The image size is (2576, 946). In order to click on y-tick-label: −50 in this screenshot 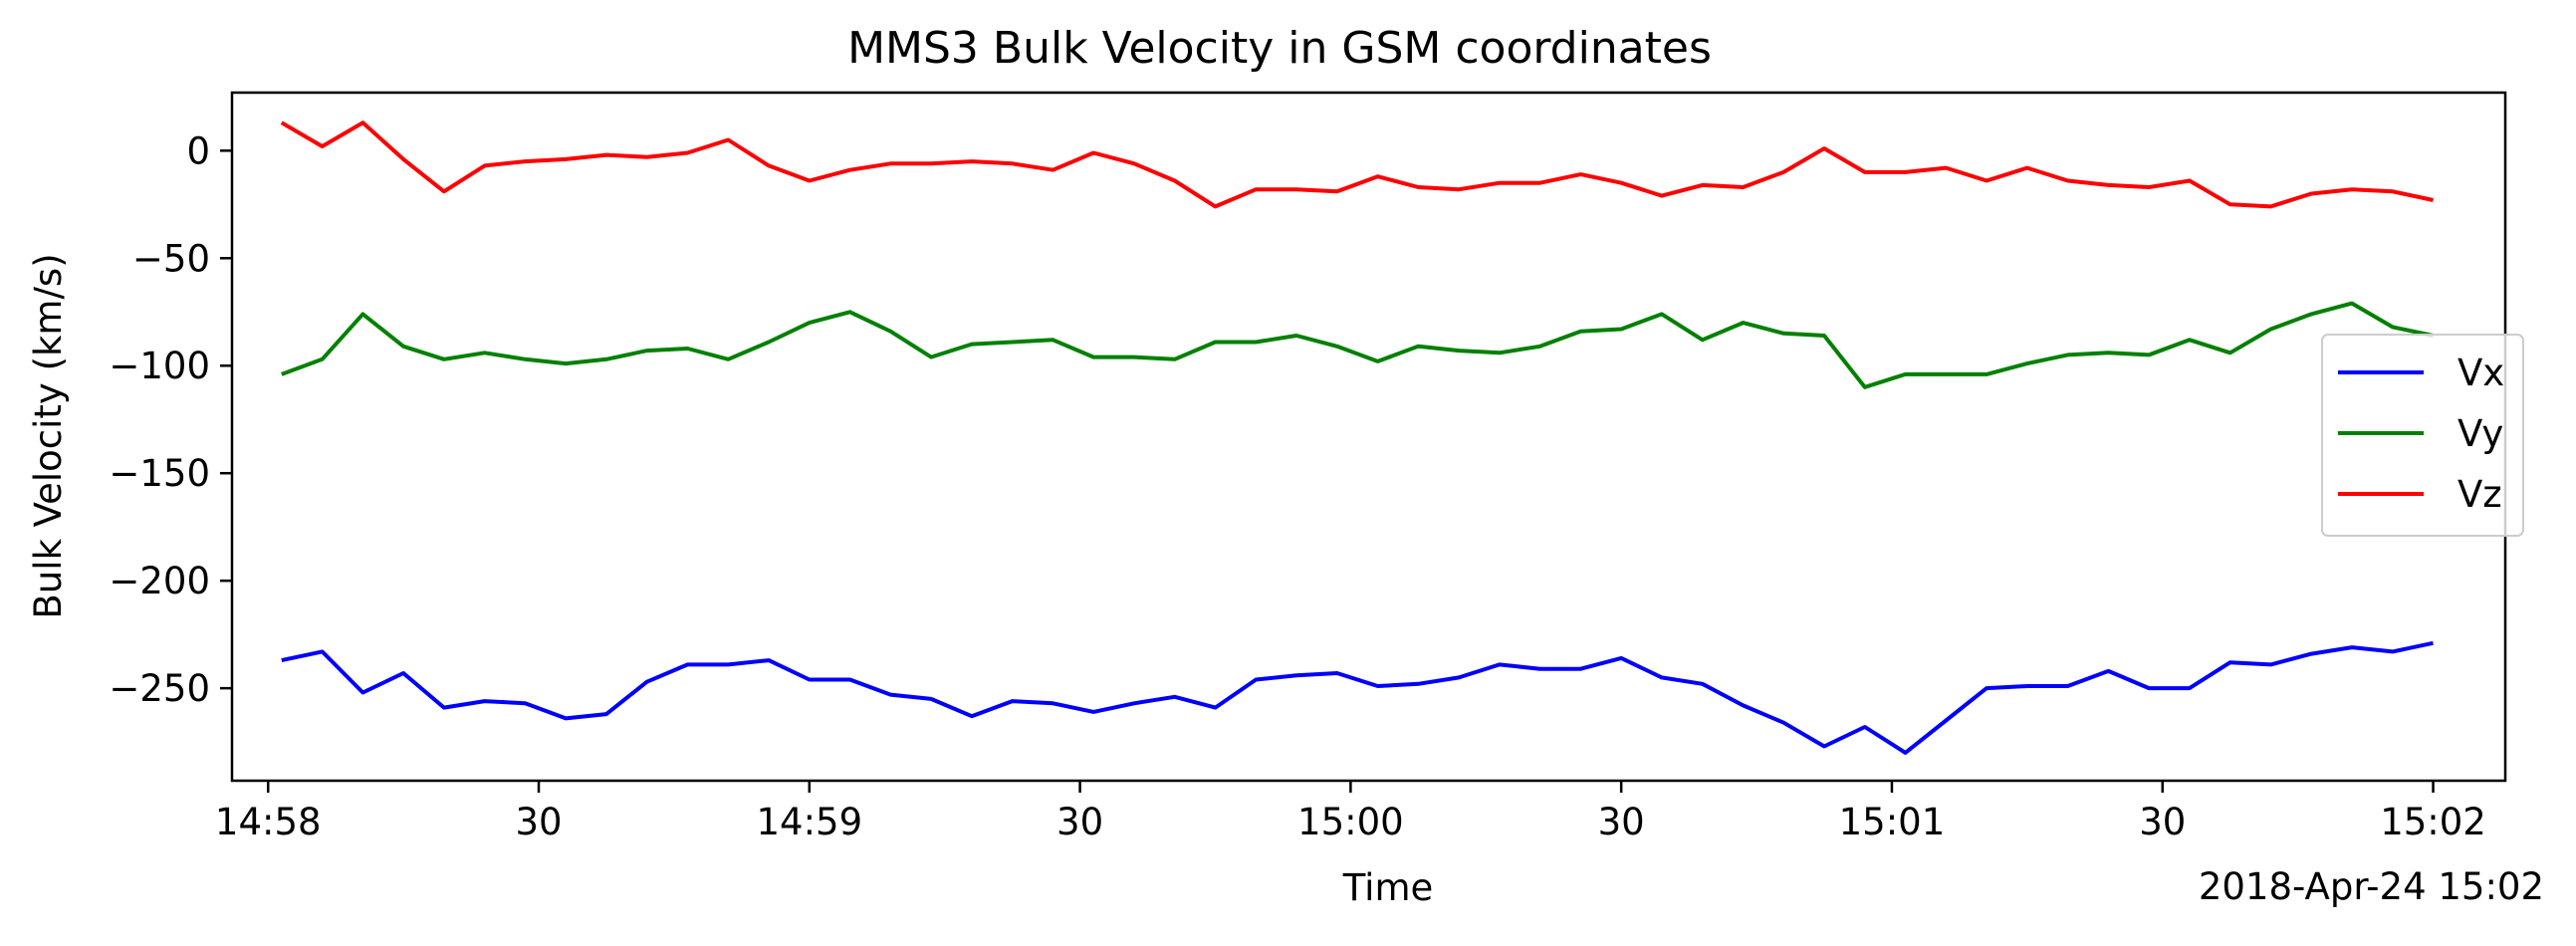, I will do `click(171, 259)`.